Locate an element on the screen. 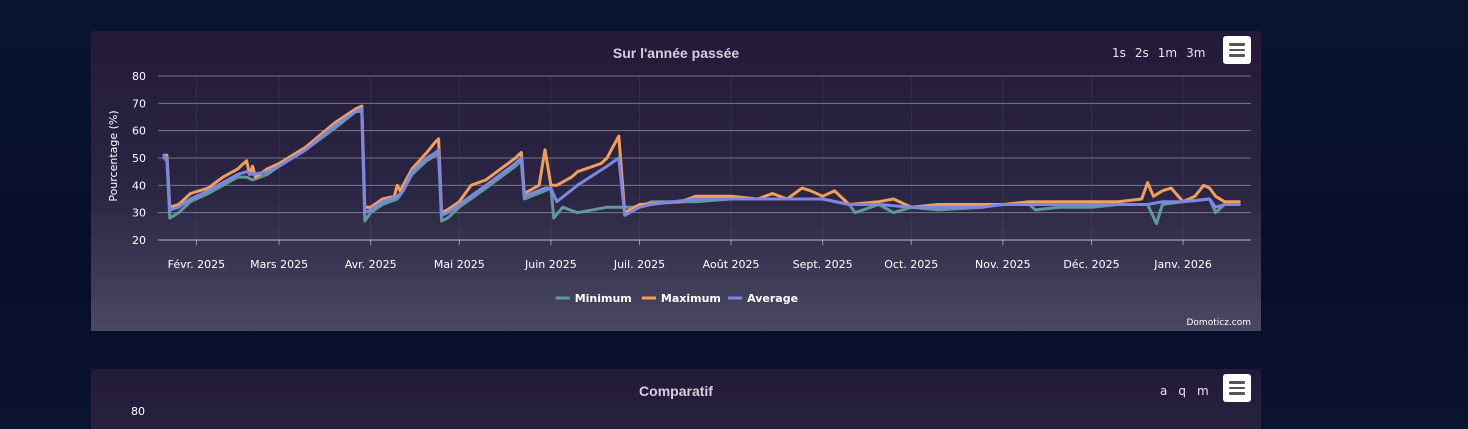 This screenshot has width=1468, height=429. zoom-2-weeks-button: 2s is located at coordinates (1141, 53).